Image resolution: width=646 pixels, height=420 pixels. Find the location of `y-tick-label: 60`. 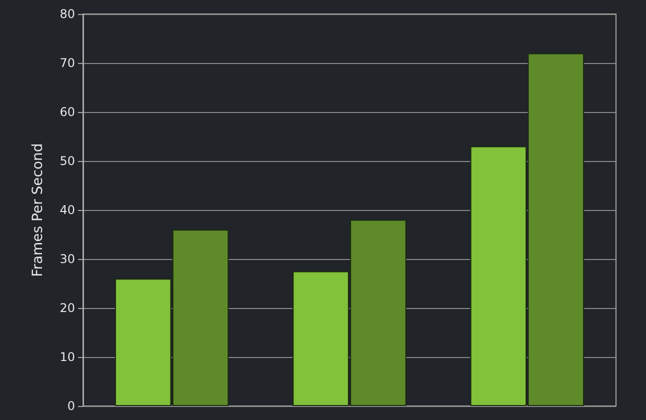

y-tick-label: 60 is located at coordinates (67, 112).